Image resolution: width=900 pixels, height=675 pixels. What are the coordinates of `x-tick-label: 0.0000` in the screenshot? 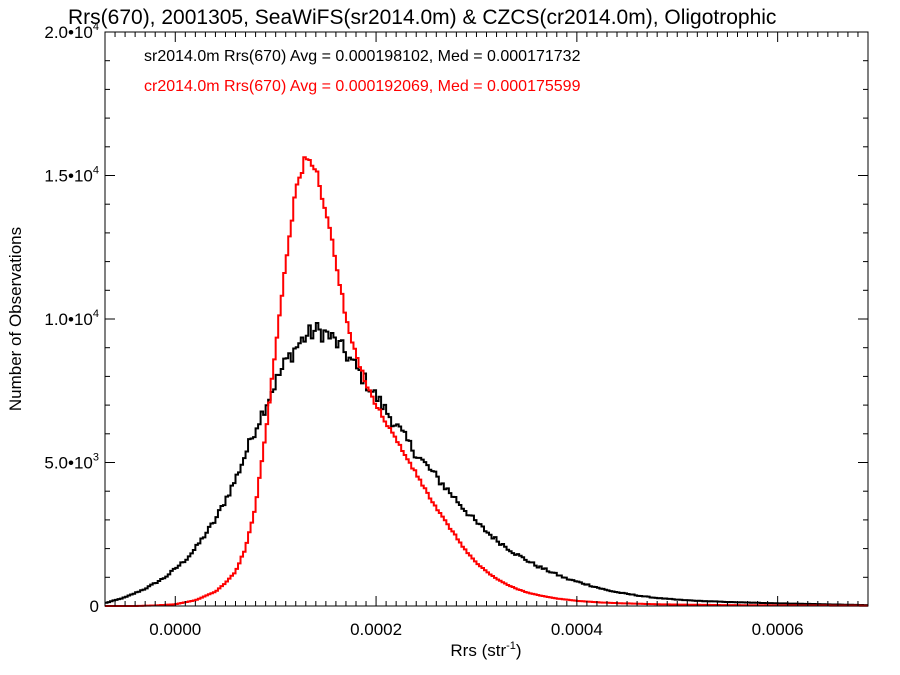 It's located at (175, 629).